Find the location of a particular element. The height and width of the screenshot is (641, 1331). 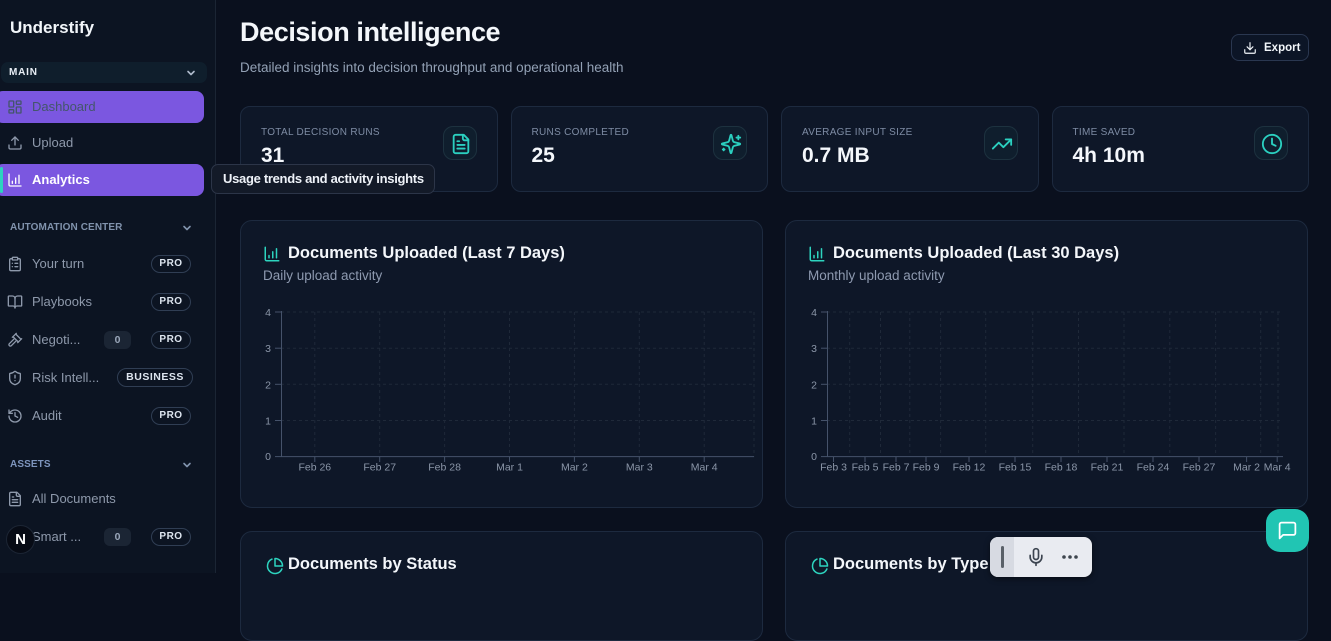

svg-text: Feb 12 is located at coordinates (969, 468).